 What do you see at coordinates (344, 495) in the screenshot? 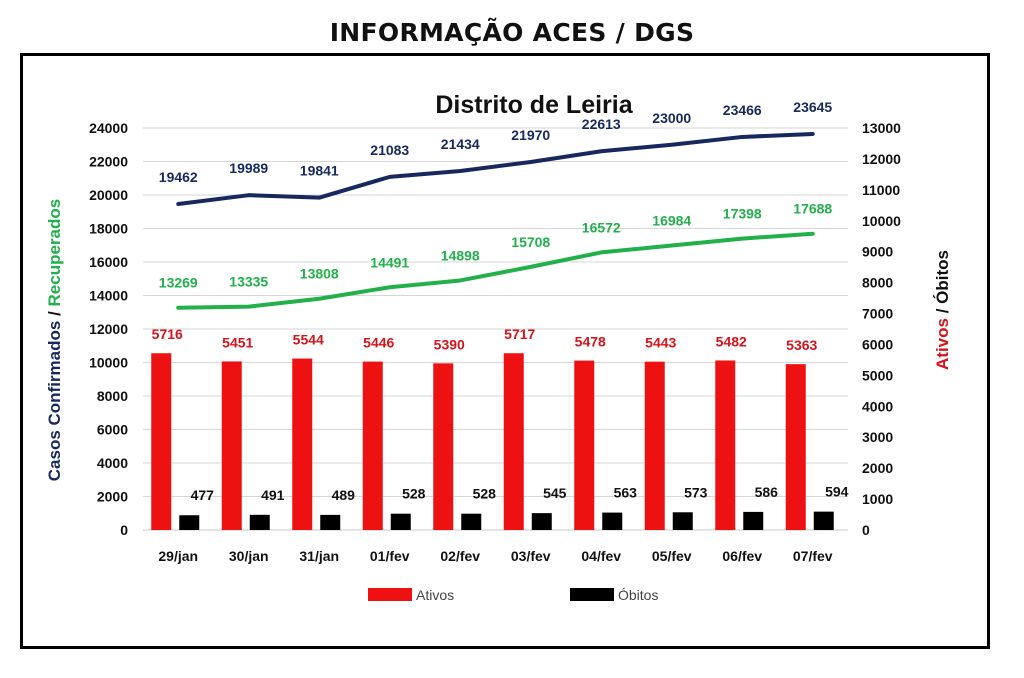
I see `obitos-data-label: 489` at bounding box center [344, 495].